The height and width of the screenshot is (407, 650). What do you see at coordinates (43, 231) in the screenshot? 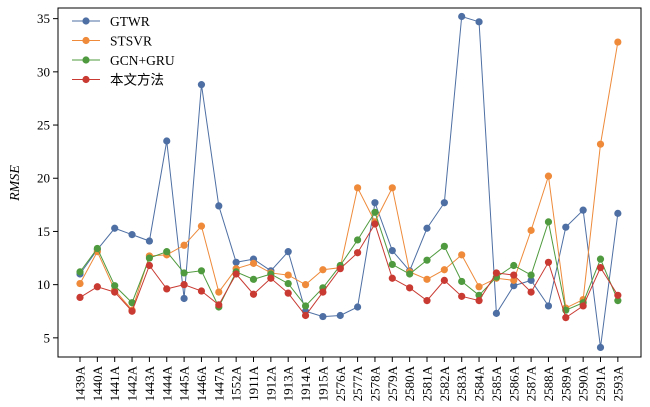
I see `y-tick-label: 15` at bounding box center [43, 231].